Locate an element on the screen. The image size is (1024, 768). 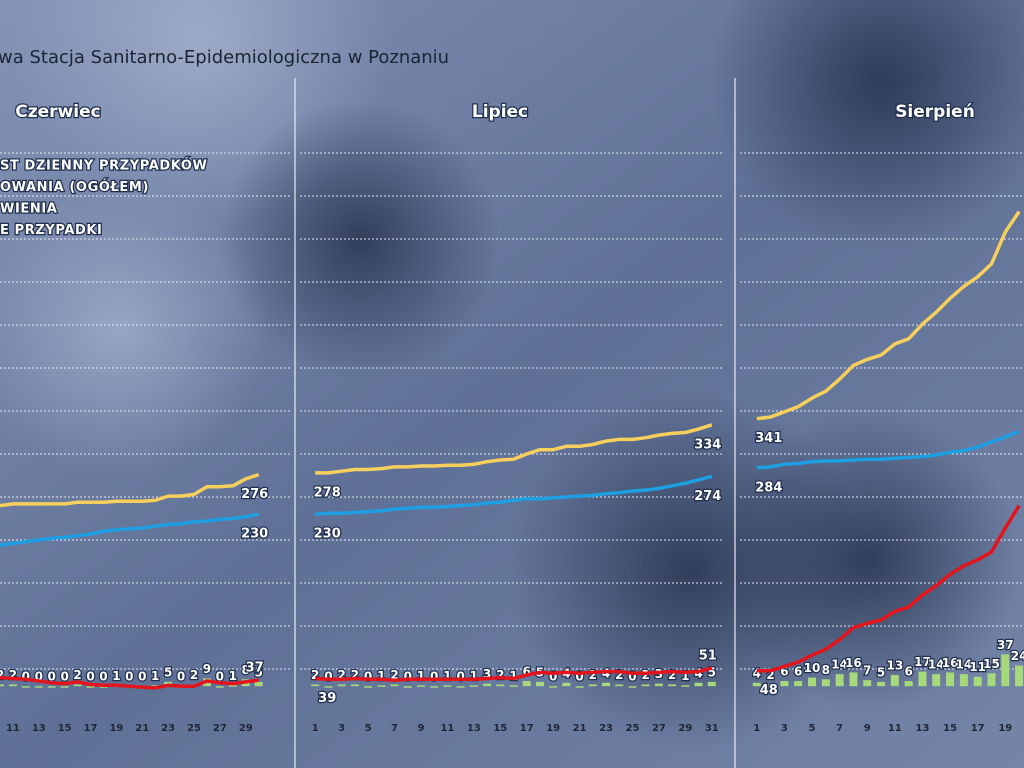
x-tick-label: 5 is located at coordinates (812, 728).